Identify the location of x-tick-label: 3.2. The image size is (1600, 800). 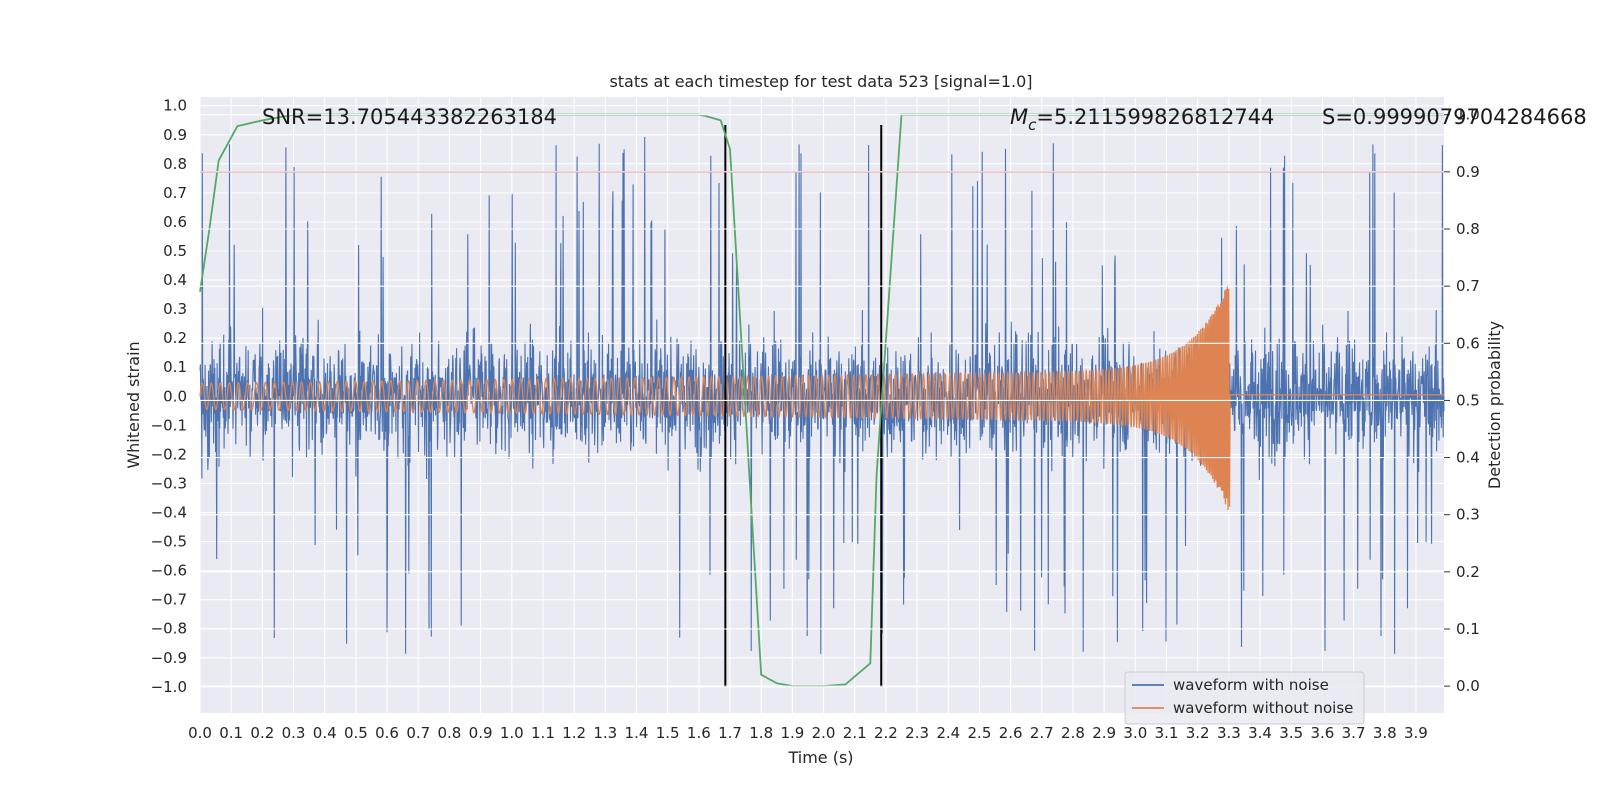
(1198, 733).